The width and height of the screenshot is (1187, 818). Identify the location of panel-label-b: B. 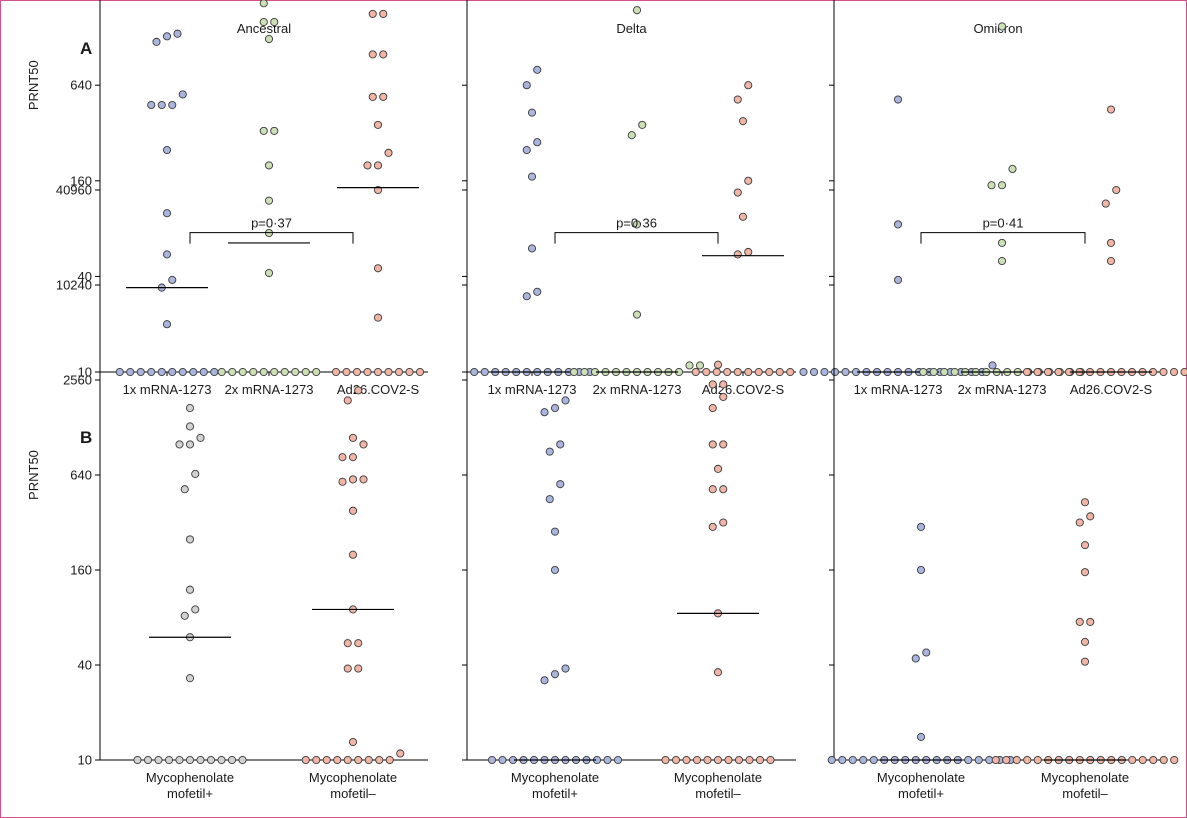
(86, 437).